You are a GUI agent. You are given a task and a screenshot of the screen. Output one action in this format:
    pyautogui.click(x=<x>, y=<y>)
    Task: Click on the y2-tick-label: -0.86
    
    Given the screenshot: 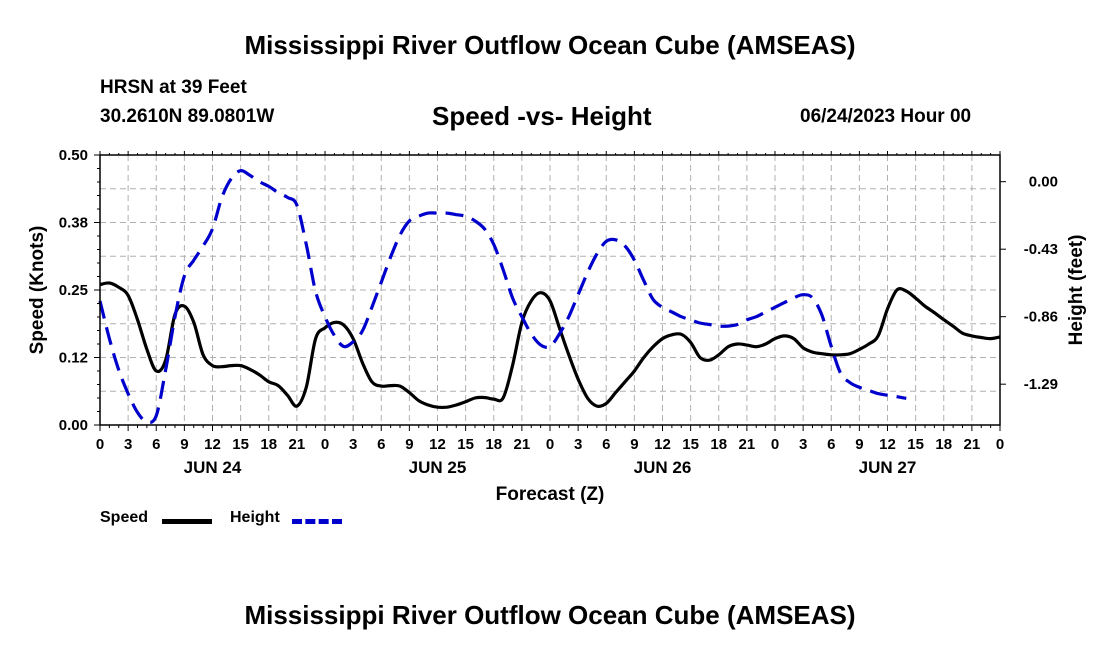 What is the action you would take?
    pyautogui.click(x=1041, y=317)
    